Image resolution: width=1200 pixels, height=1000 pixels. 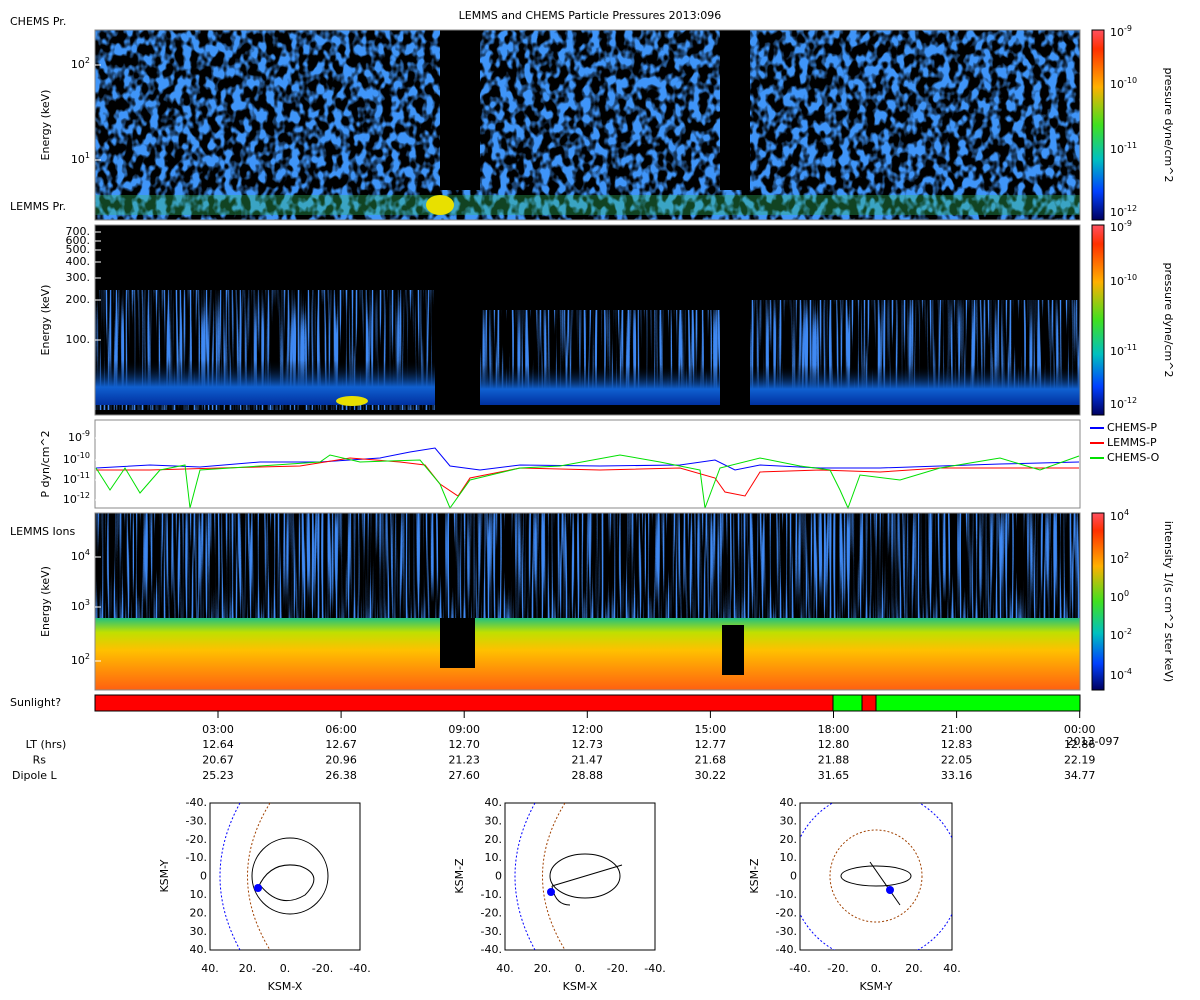 What do you see at coordinates (587, 729) in the screenshot?
I see `time-tick-label: 12:00` at bounding box center [587, 729].